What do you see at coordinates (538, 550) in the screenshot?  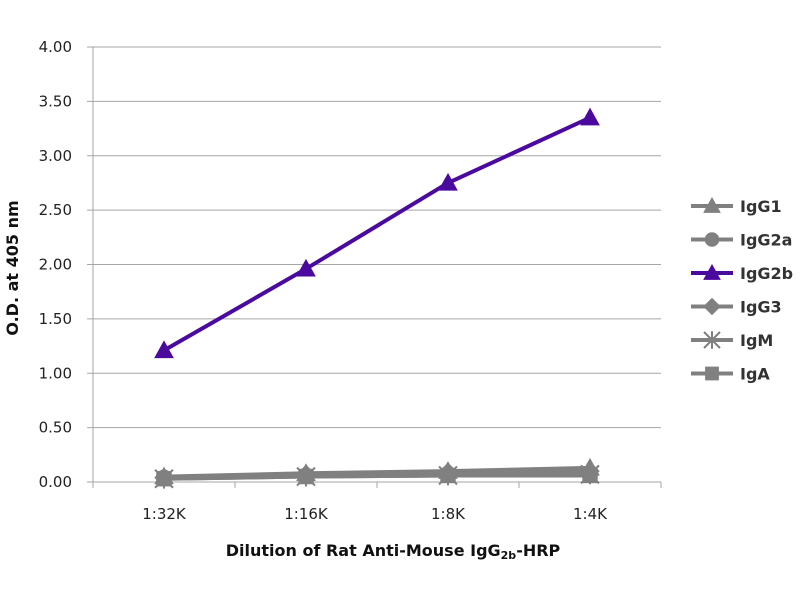 I see `x-axis-title-suffix: -HRP` at bounding box center [538, 550].